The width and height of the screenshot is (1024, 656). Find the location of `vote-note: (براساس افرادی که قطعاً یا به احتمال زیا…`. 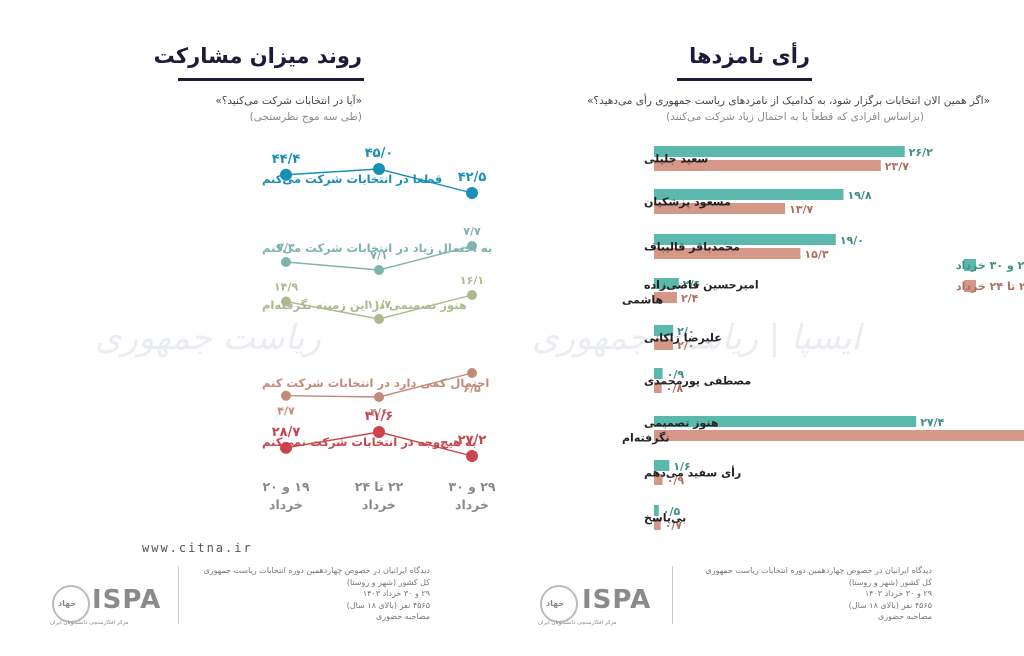

vote-note: (براساس افرادی که قطعاً یا به احتمال زیا… is located at coordinates (795, 117).